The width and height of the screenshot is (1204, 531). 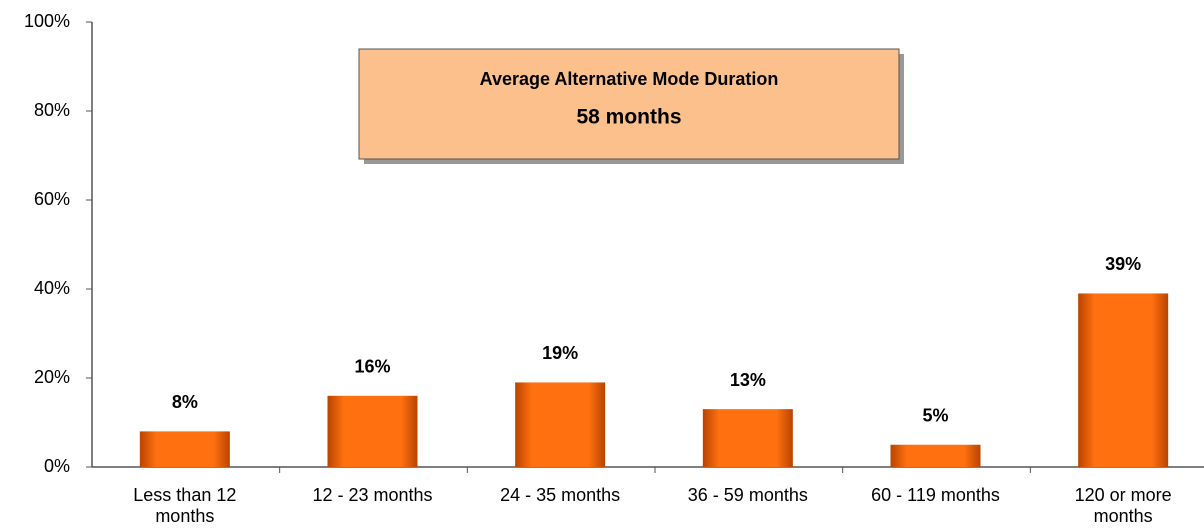 I want to click on data-label: 19%, so click(x=560, y=353).